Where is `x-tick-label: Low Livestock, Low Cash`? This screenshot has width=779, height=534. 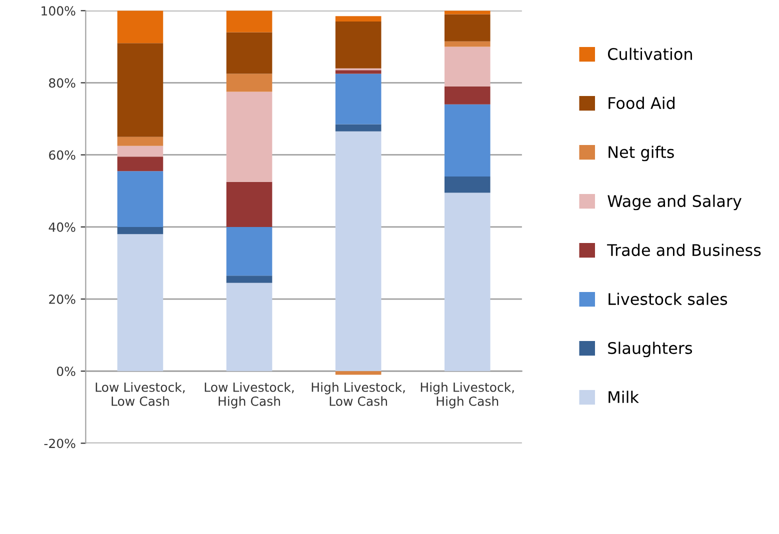
x-tick-label: Low Livestock, Low Cash is located at coordinates (140, 394).